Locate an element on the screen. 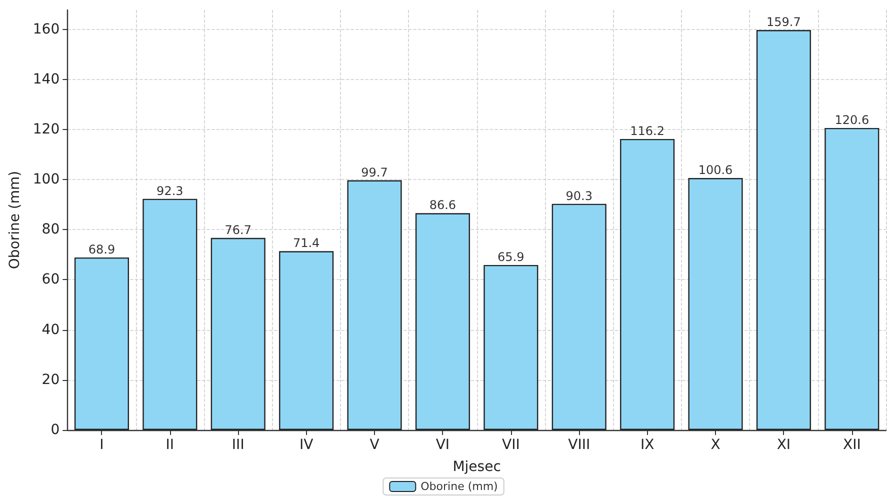  x-tick-label: V is located at coordinates (375, 445).